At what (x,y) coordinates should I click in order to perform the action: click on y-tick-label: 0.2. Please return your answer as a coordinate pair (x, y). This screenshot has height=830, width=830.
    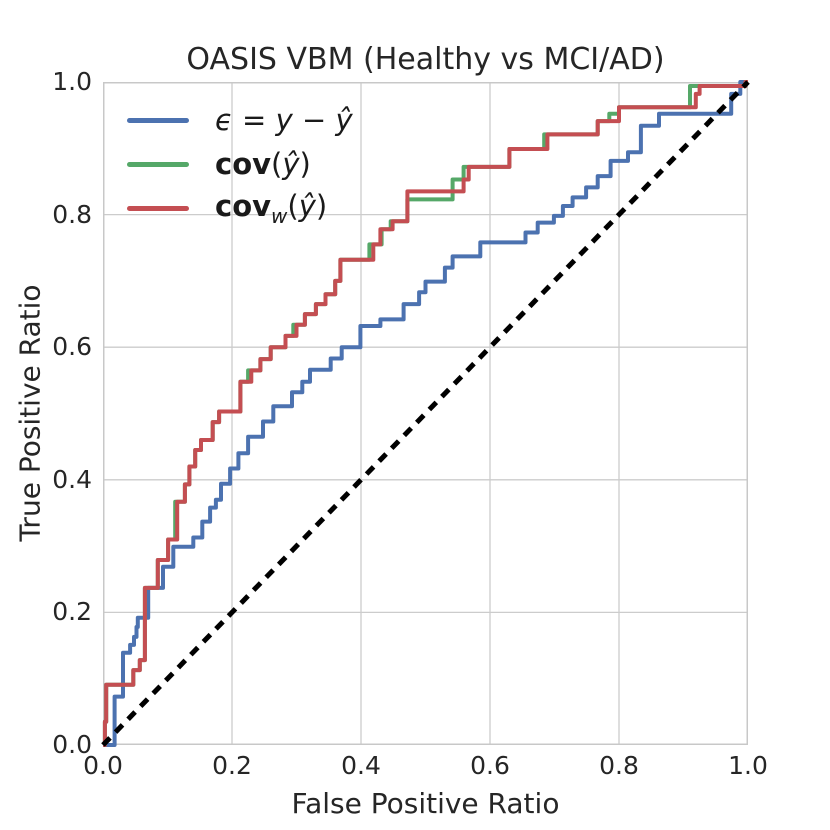
    Looking at the image, I should click on (72, 612).